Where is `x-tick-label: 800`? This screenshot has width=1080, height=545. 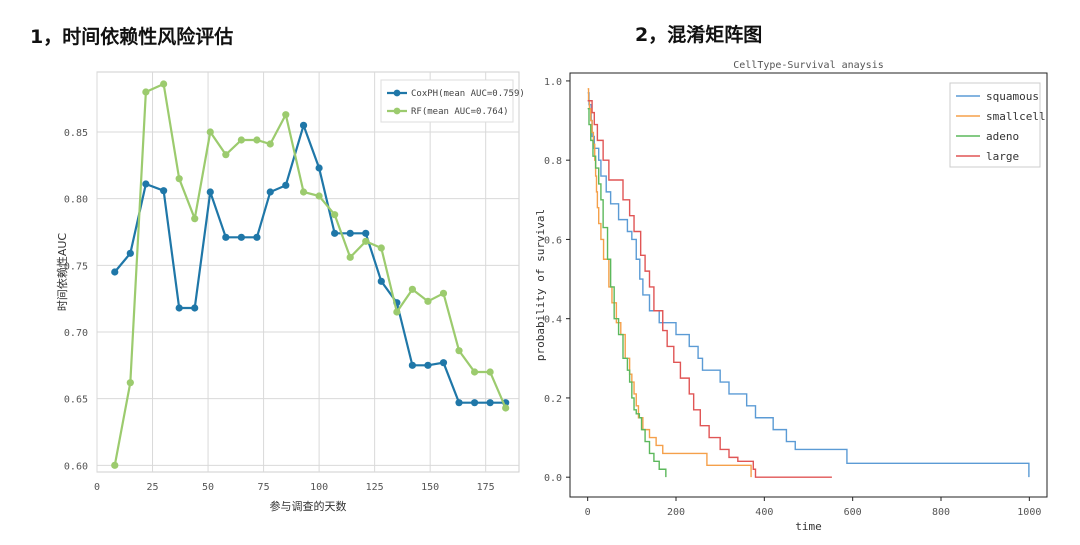
x-tick-label: 800 is located at coordinates (941, 512).